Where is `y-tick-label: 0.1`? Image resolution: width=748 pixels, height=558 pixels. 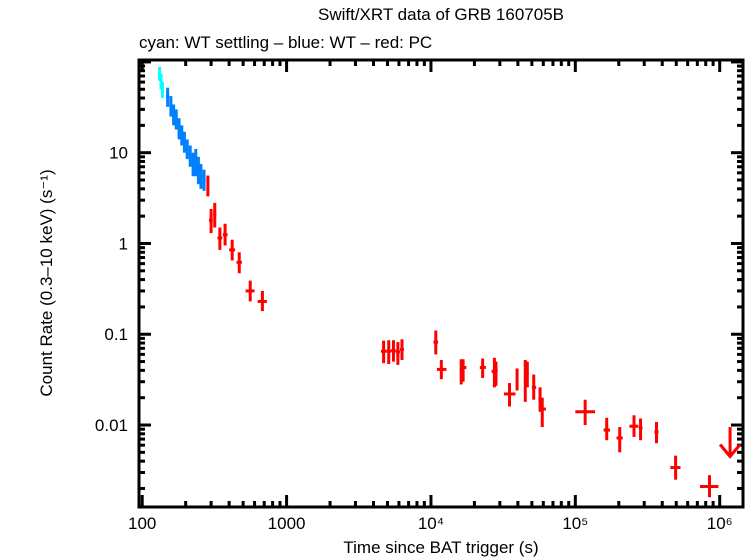
y-tick-label: 0.1 is located at coordinates (116, 334).